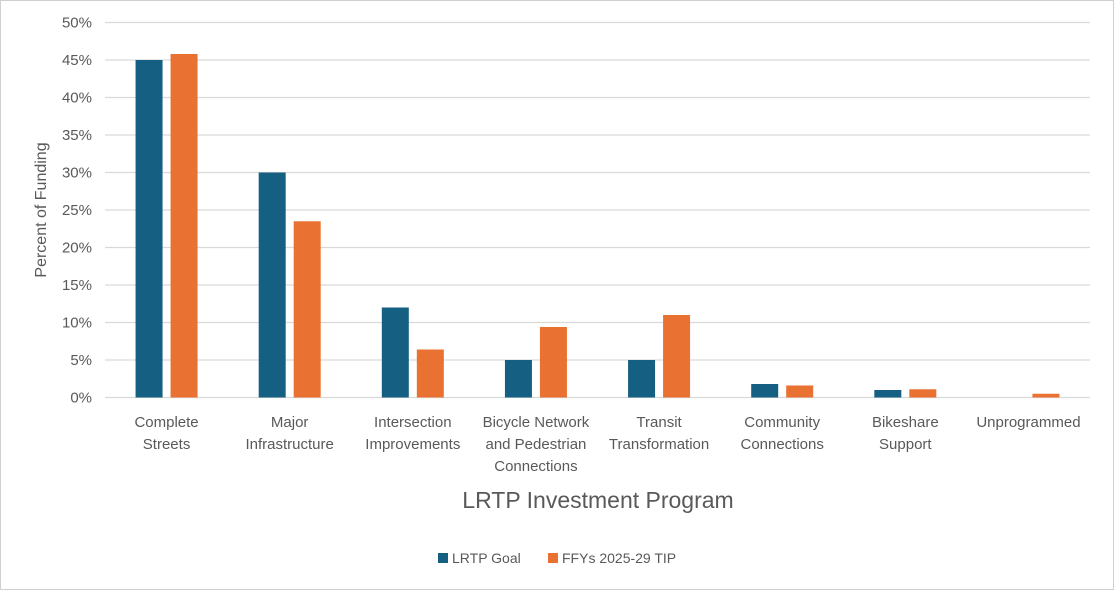  Describe the element at coordinates (77, 285) in the screenshot. I see `y-tick-label: 15%` at that location.